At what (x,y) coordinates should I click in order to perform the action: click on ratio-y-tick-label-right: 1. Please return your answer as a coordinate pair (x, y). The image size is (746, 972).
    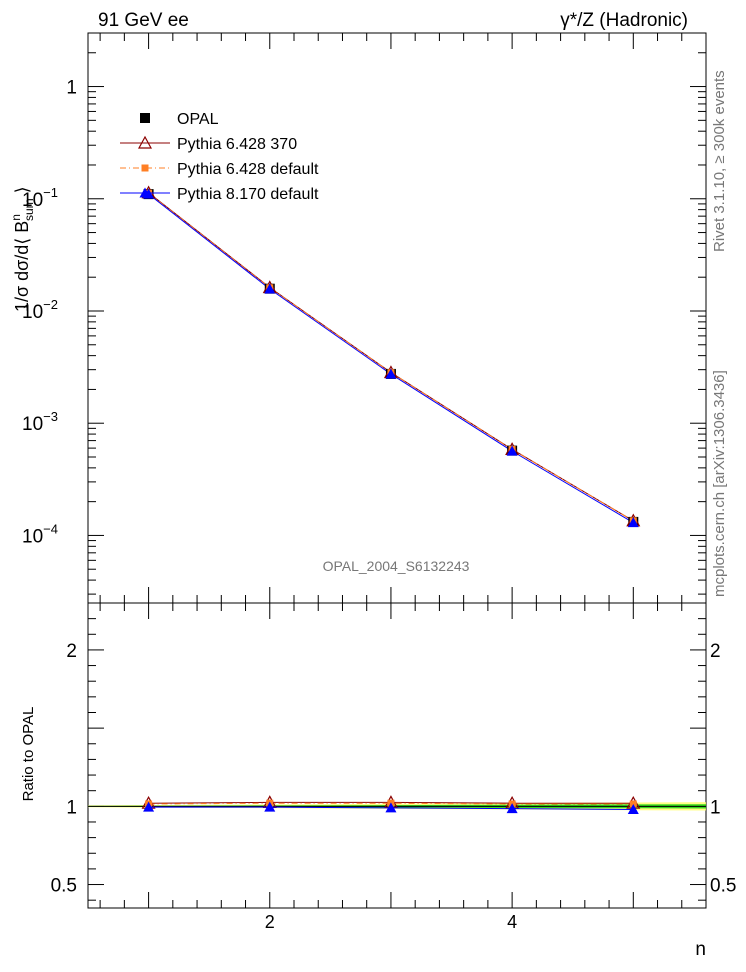
    Looking at the image, I should click on (715, 807).